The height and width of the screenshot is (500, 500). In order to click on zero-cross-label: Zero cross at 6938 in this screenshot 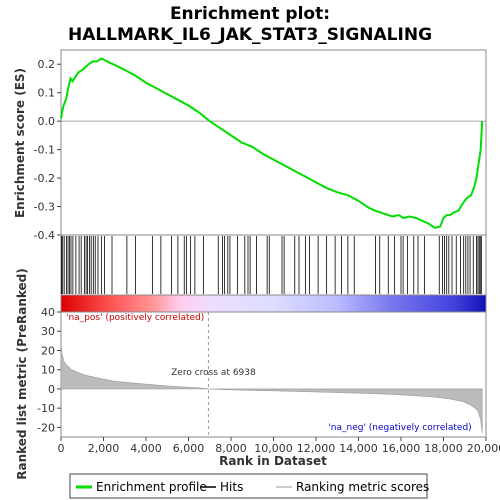, I will do `click(213, 373)`.